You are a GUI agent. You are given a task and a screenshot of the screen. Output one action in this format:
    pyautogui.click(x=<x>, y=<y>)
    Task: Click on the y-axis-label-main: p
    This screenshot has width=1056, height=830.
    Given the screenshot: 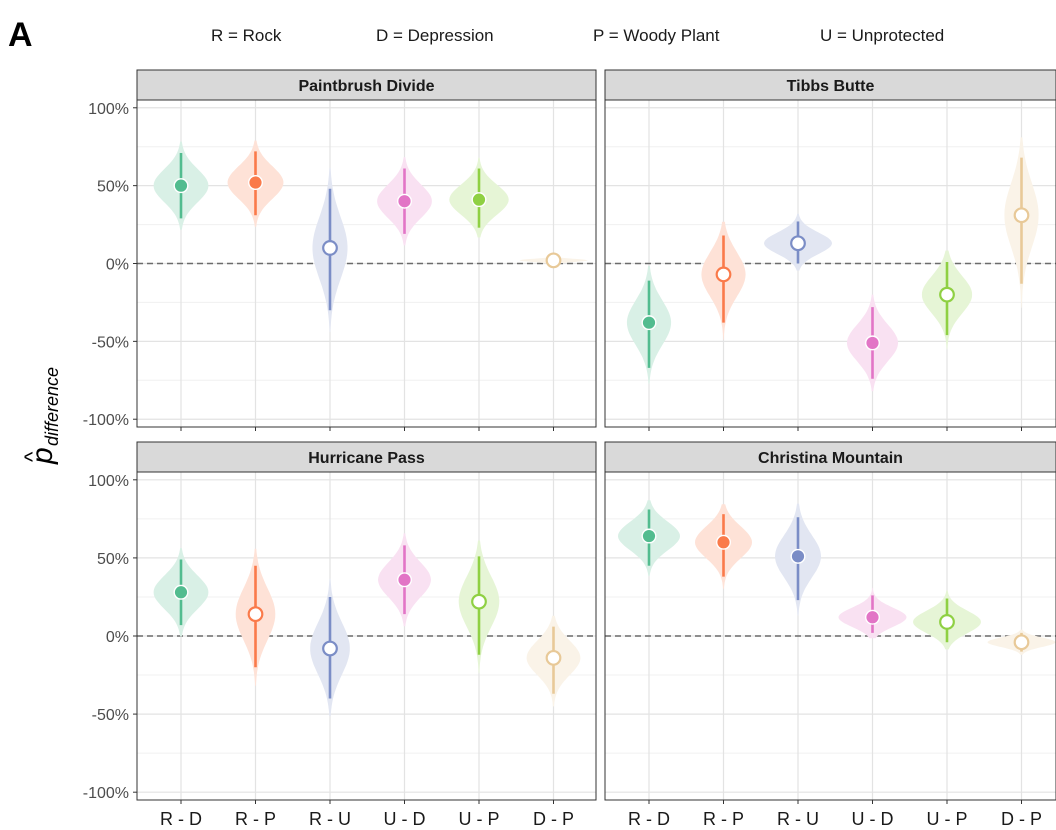 What is the action you would take?
    pyautogui.click(x=42, y=456)
    